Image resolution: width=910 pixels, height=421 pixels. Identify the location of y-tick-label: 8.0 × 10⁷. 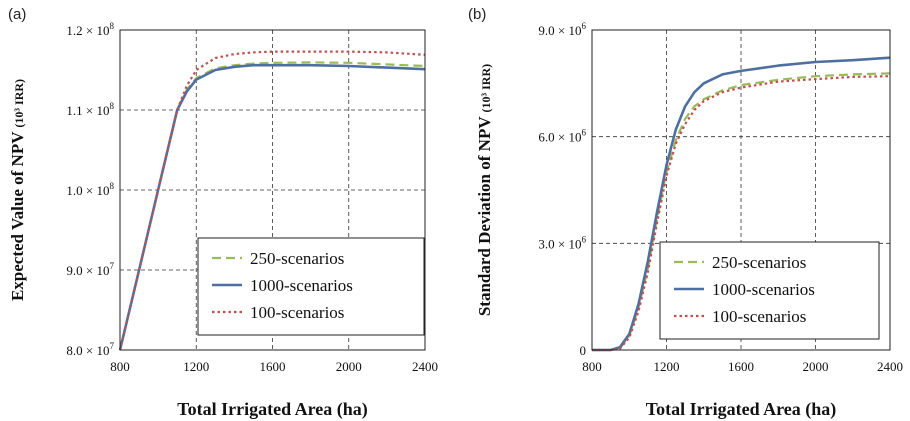
(90, 349).